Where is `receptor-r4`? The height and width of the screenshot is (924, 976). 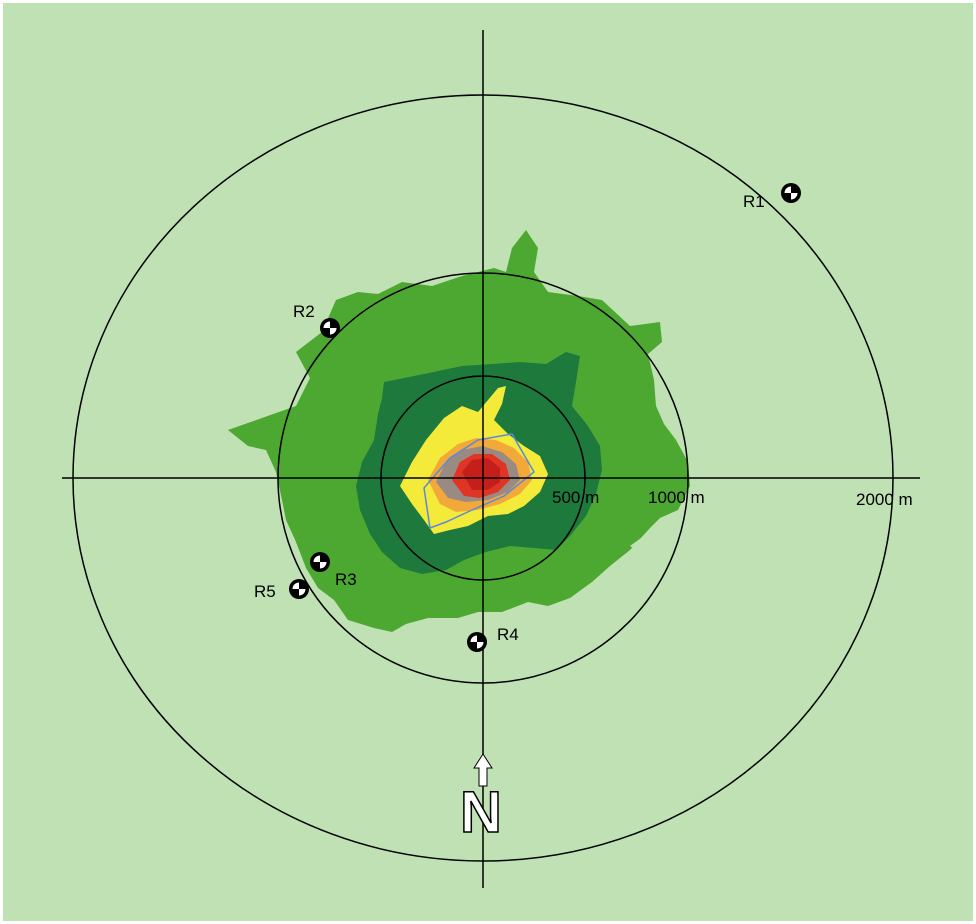
receptor-r4 is located at coordinates (477, 642).